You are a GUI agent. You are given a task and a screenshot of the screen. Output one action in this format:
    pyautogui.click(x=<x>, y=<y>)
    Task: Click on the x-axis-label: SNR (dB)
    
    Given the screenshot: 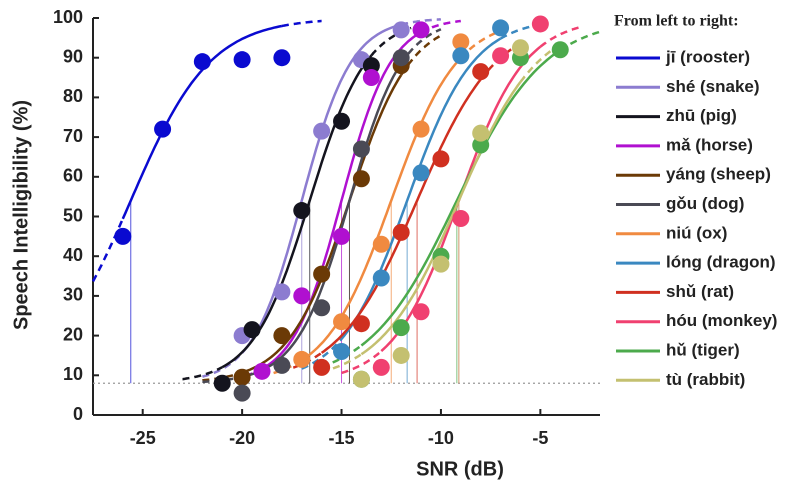 What is the action you would take?
    pyautogui.click(x=460, y=469)
    